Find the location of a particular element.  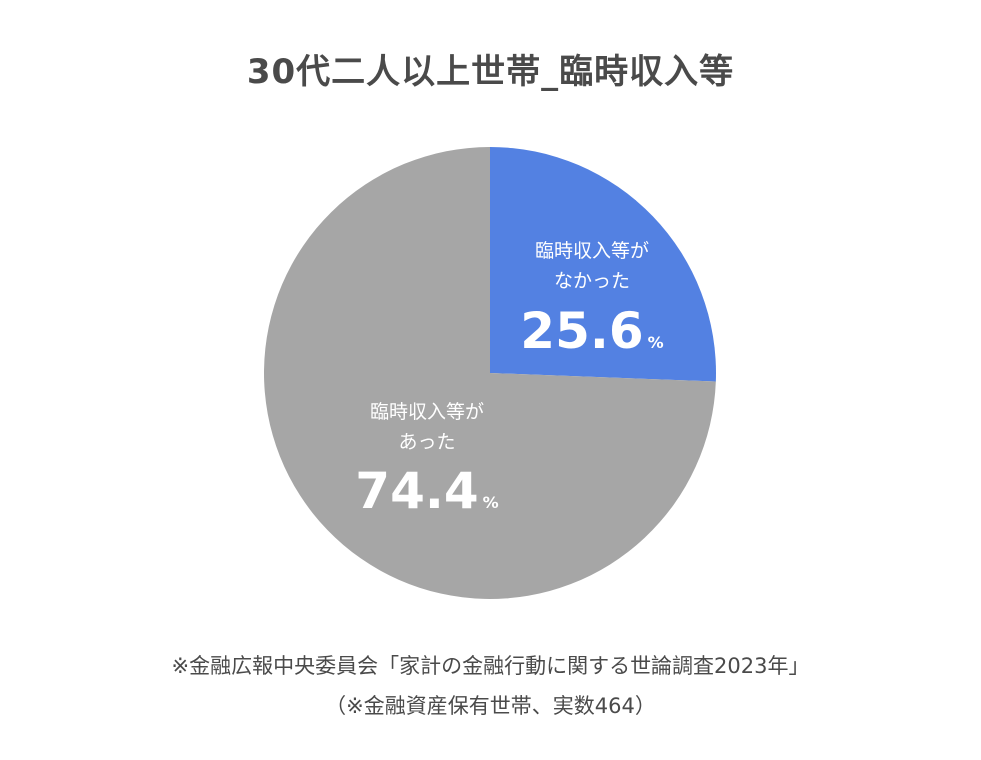

slice-label-1-line-0: 臨時収入等が is located at coordinates (427, 412).